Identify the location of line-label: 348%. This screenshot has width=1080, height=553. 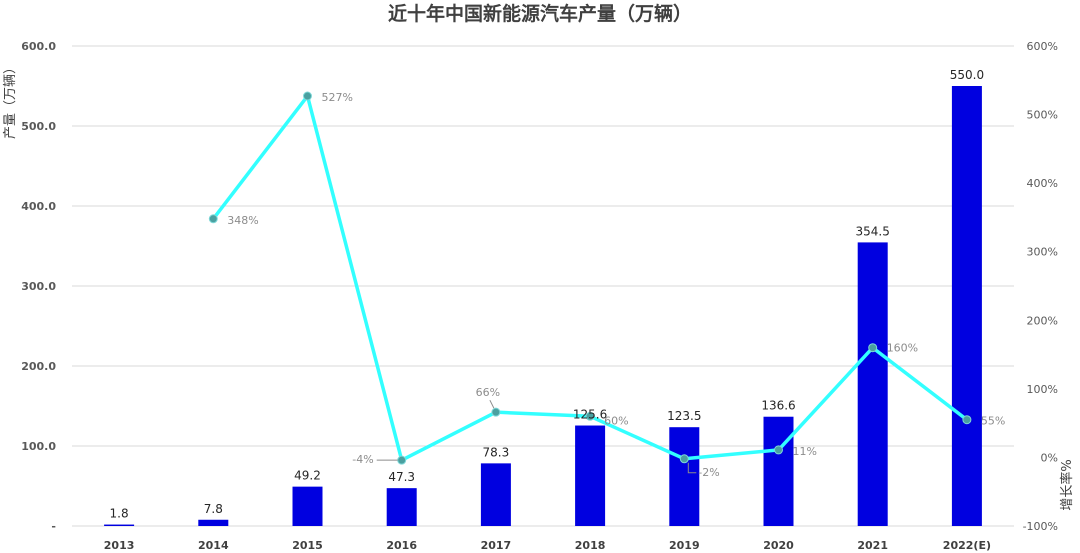
(242, 220).